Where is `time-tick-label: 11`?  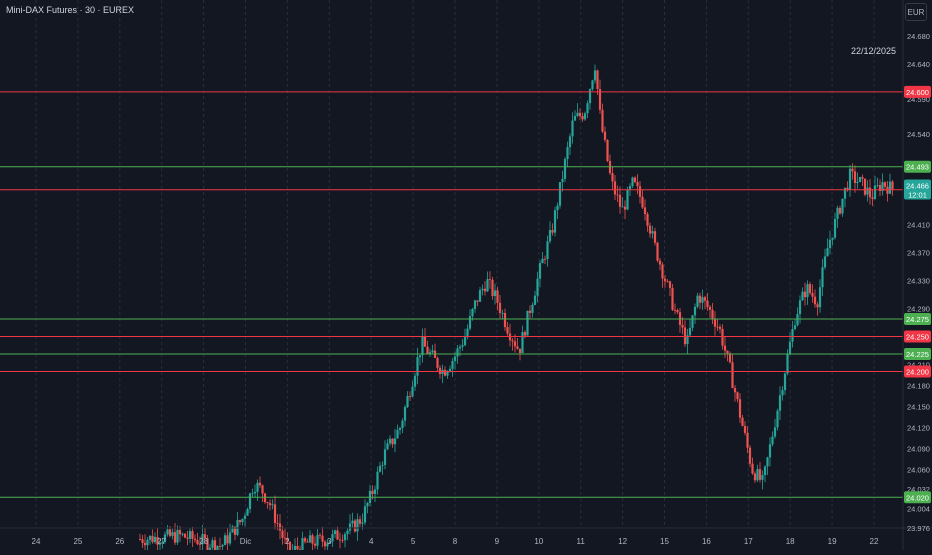
time-tick-label: 11 is located at coordinates (581, 541).